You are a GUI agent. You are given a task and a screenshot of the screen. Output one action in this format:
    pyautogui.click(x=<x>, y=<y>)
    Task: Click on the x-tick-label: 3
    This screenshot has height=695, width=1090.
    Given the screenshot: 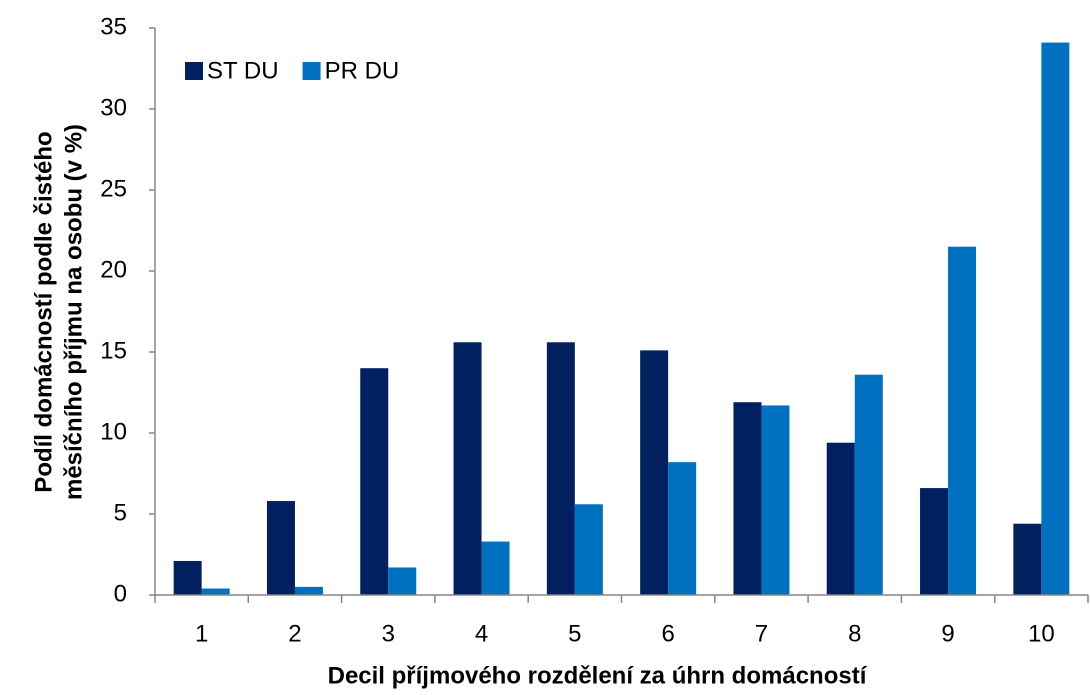 What is the action you would take?
    pyautogui.click(x=388, y=633)
    